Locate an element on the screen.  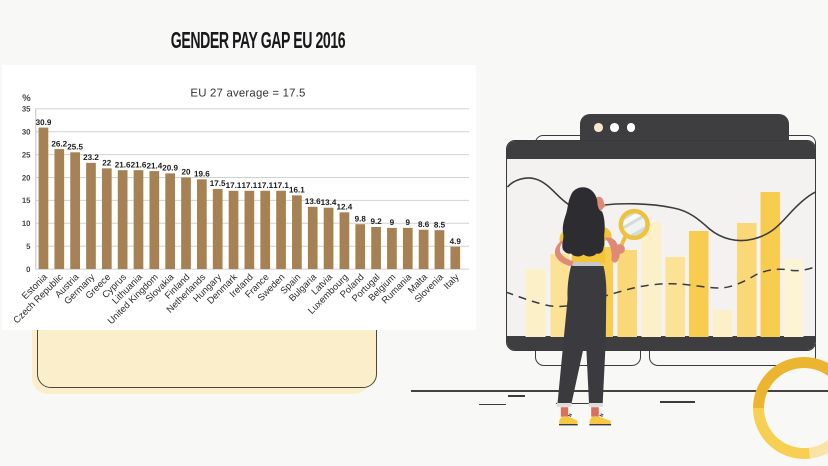
svg-text: 21.4 is located at coordinates (154, 165).